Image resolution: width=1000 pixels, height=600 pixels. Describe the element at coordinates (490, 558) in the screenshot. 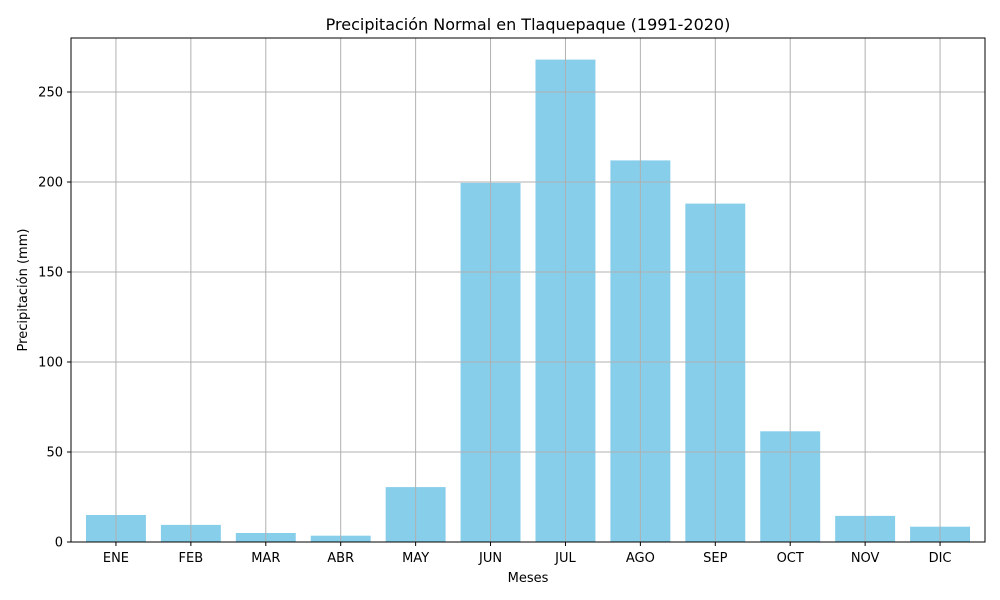

I see `x-tick-label: JUN` at that location.